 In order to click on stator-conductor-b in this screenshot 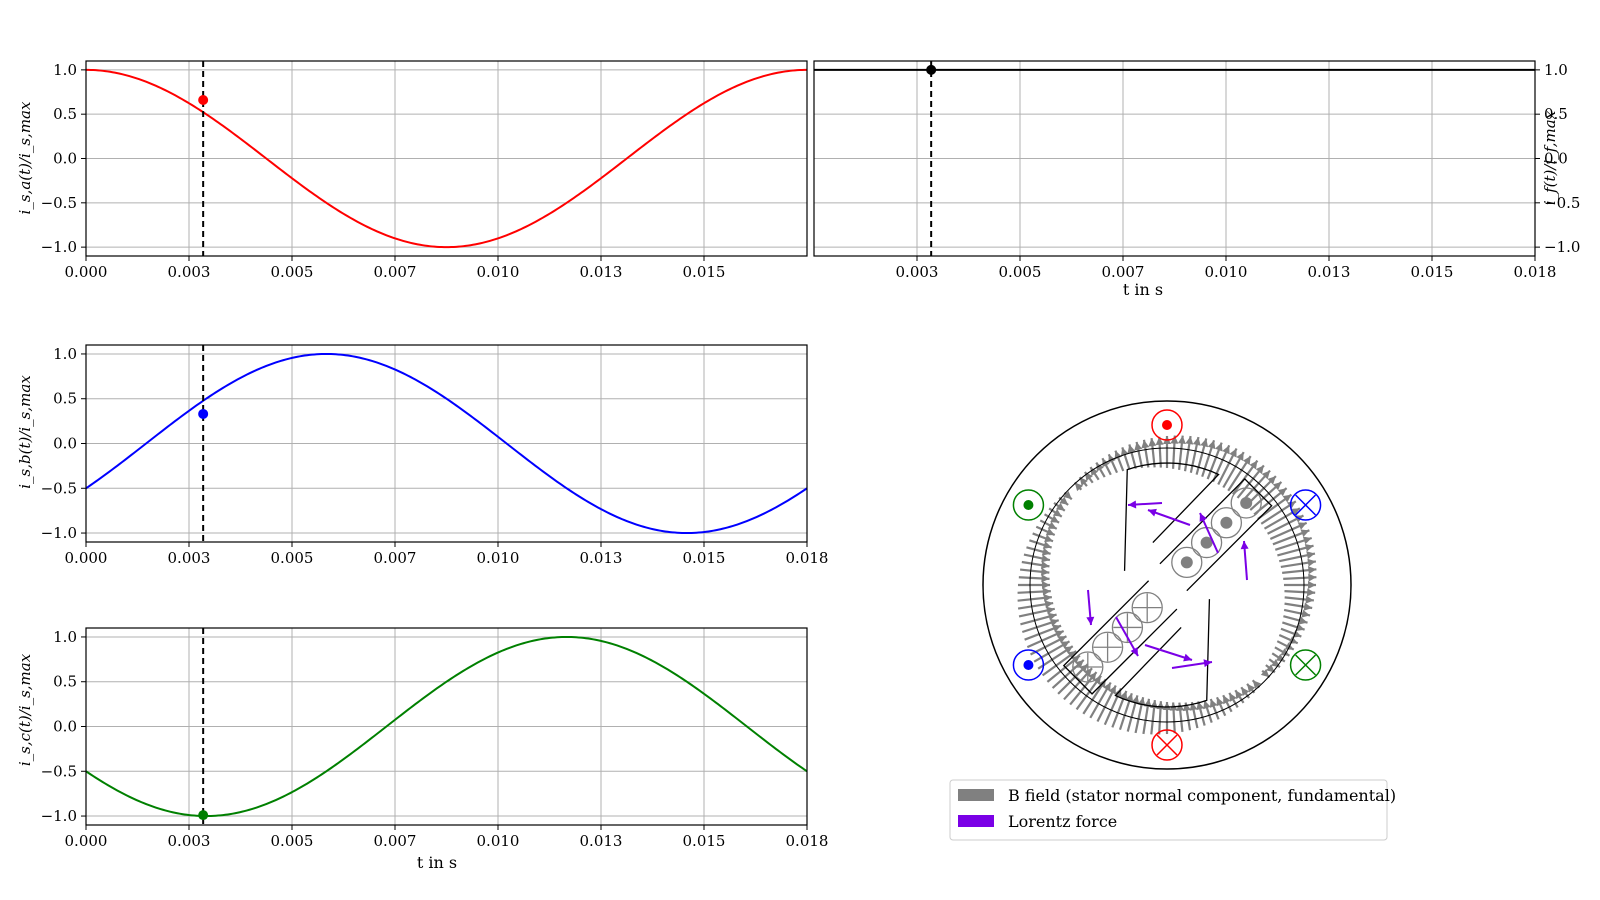, I will do `click(1305, 505)`.